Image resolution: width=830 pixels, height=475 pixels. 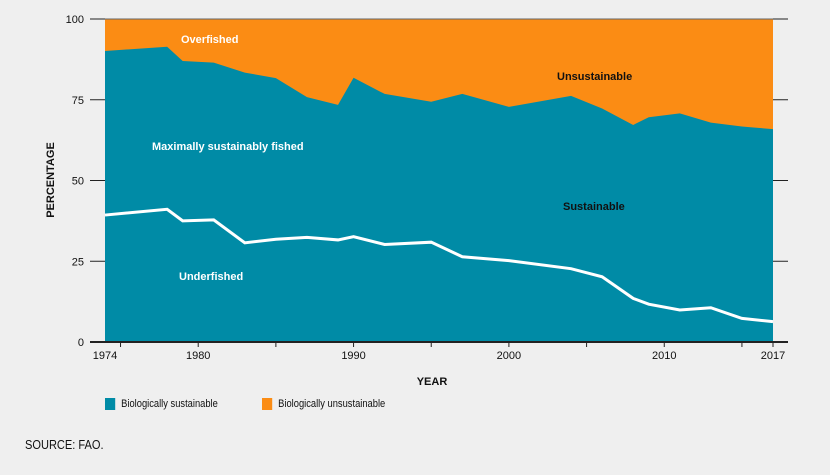 I want to click on y-tick-label-50: 50, so click(x=78, y=182).